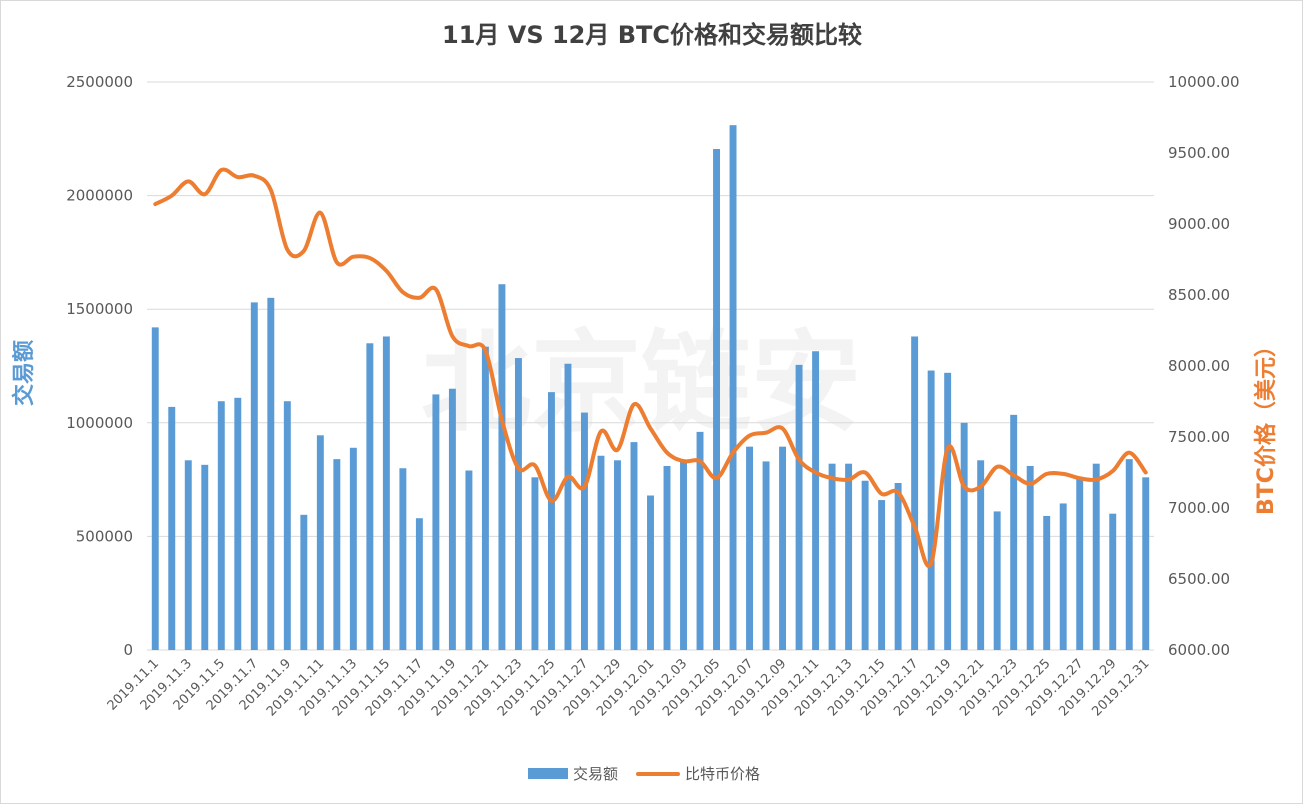 This screenshot has width=1303, height=807. What do you see at coordinates (99, 196) in the screenshot?
I see `left-tick-label: 2000000` at bounding box center [99, 196].